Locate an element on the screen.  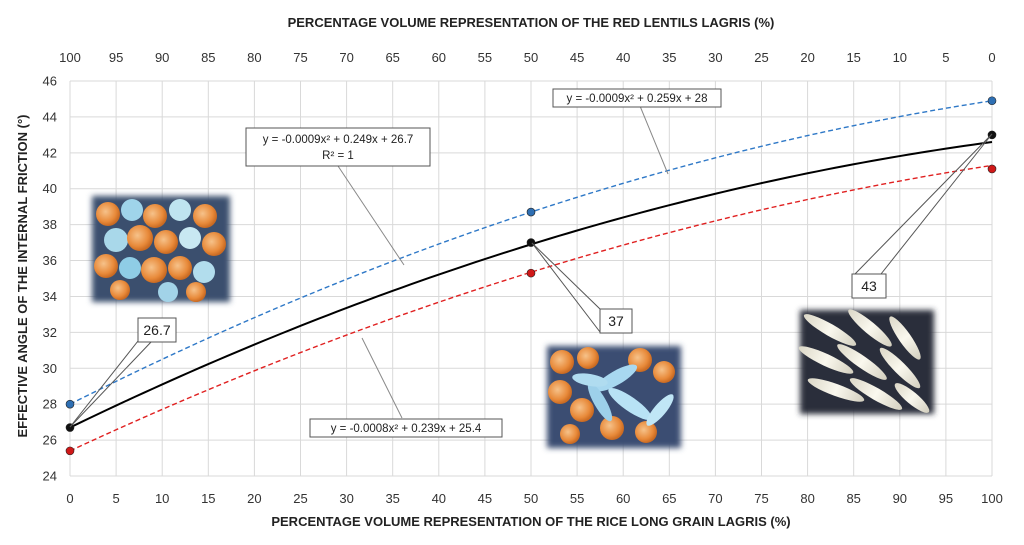
y-tick-label: 38 is located at coordinates (50, 224).